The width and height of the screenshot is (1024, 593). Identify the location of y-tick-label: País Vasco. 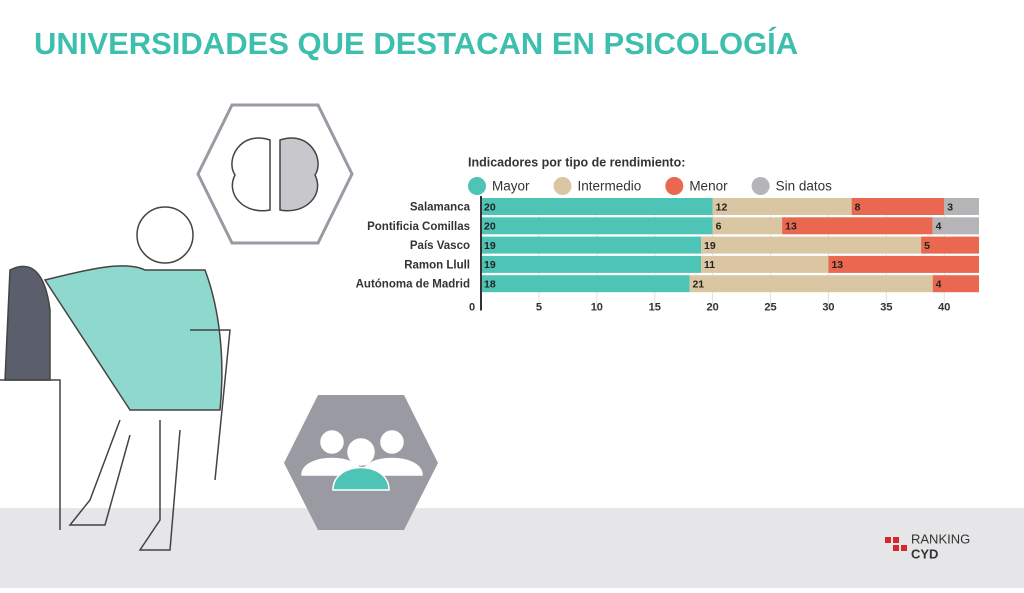
(440, 246).